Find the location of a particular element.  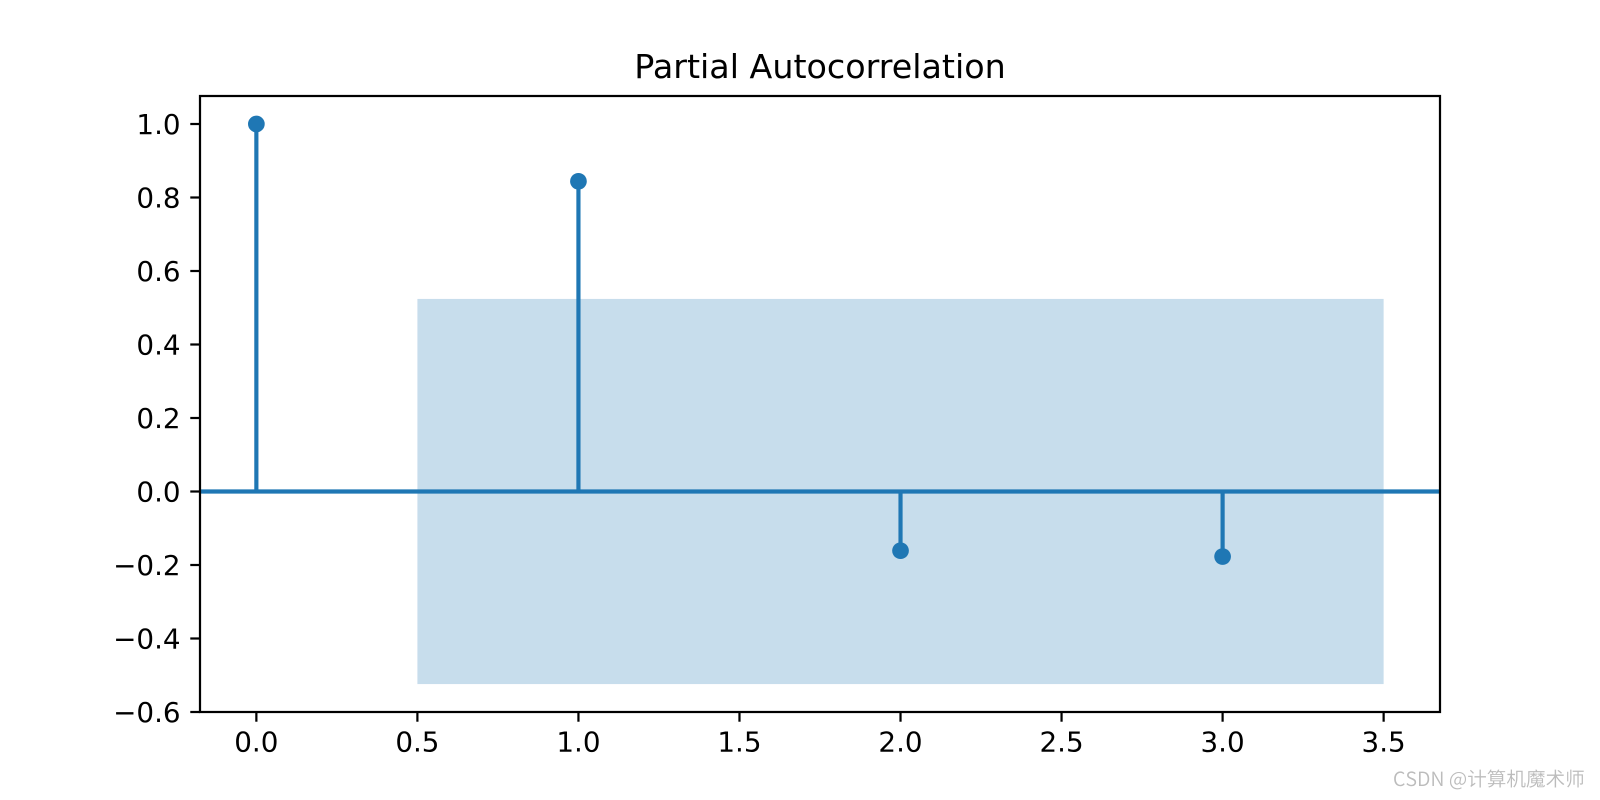

y-tick-label: 0.2 is located at coordinates (158, 418).